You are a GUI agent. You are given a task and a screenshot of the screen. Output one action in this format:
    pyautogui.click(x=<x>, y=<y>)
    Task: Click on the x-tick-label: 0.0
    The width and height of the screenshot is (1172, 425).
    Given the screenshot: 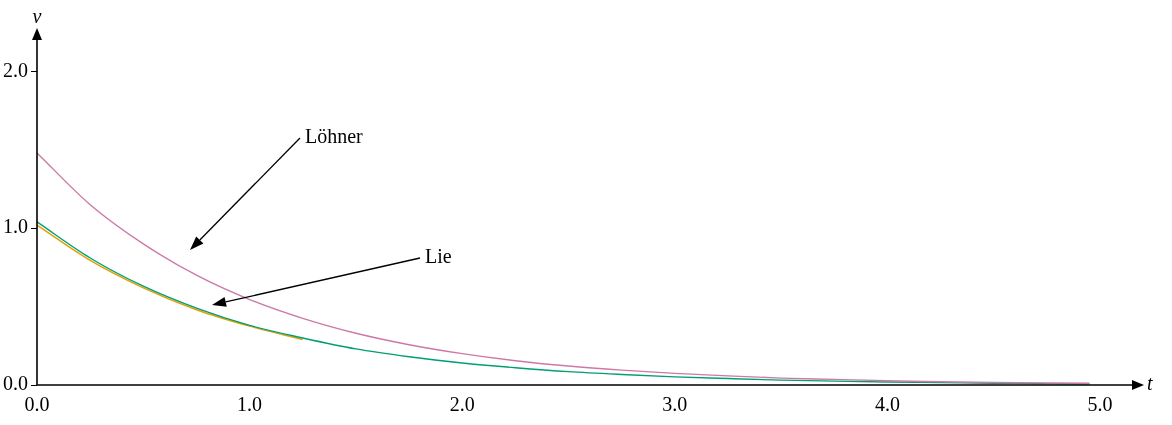 What is the action you would take?
    pyautogui.click(x=37, y=404)
    